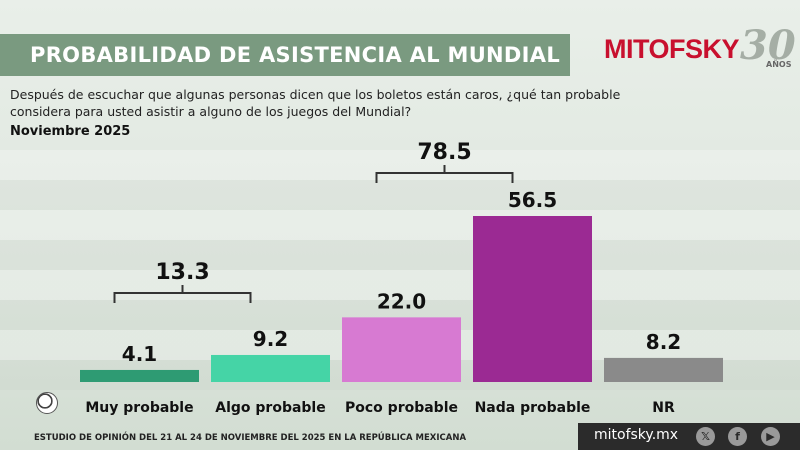 Image resolution: width=800 pixels, height=450 pixels. I want to click on bar-value-label: 22.0, so click(401, 301).